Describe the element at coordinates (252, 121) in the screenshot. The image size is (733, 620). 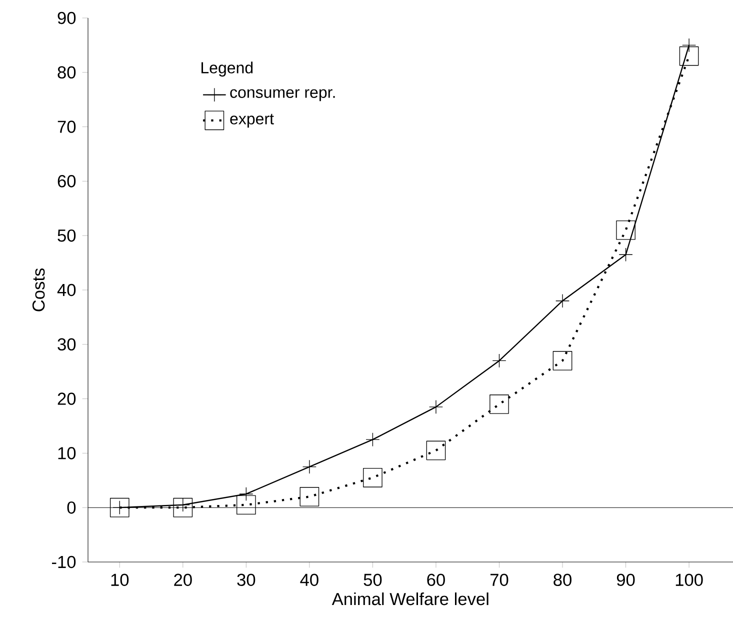
I see `legend-label: expert` at that location.